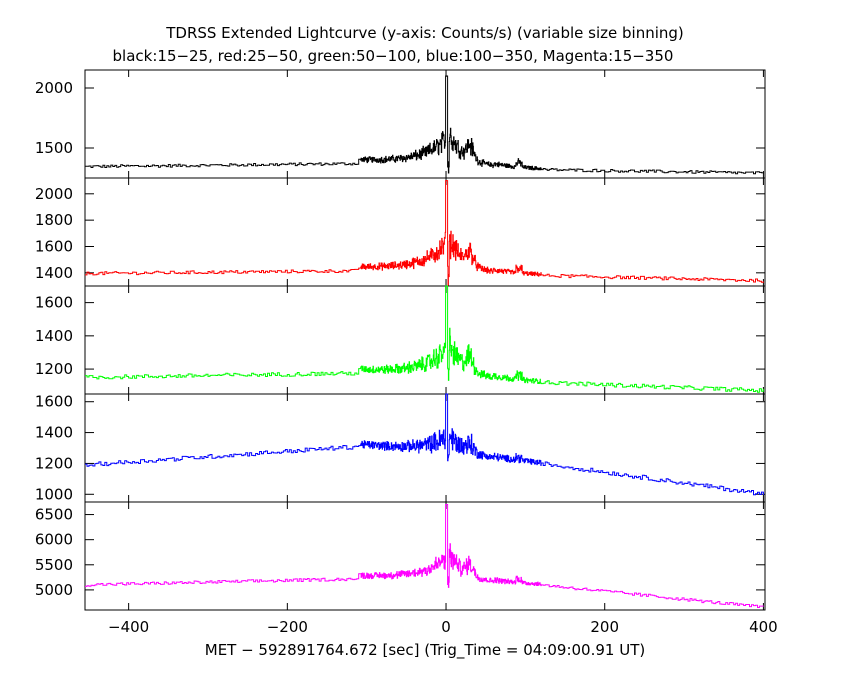 Image resolution: width=850 pixels, height=680 pixels. I want to click on y-tick-label: 6500, so click(54, 515).